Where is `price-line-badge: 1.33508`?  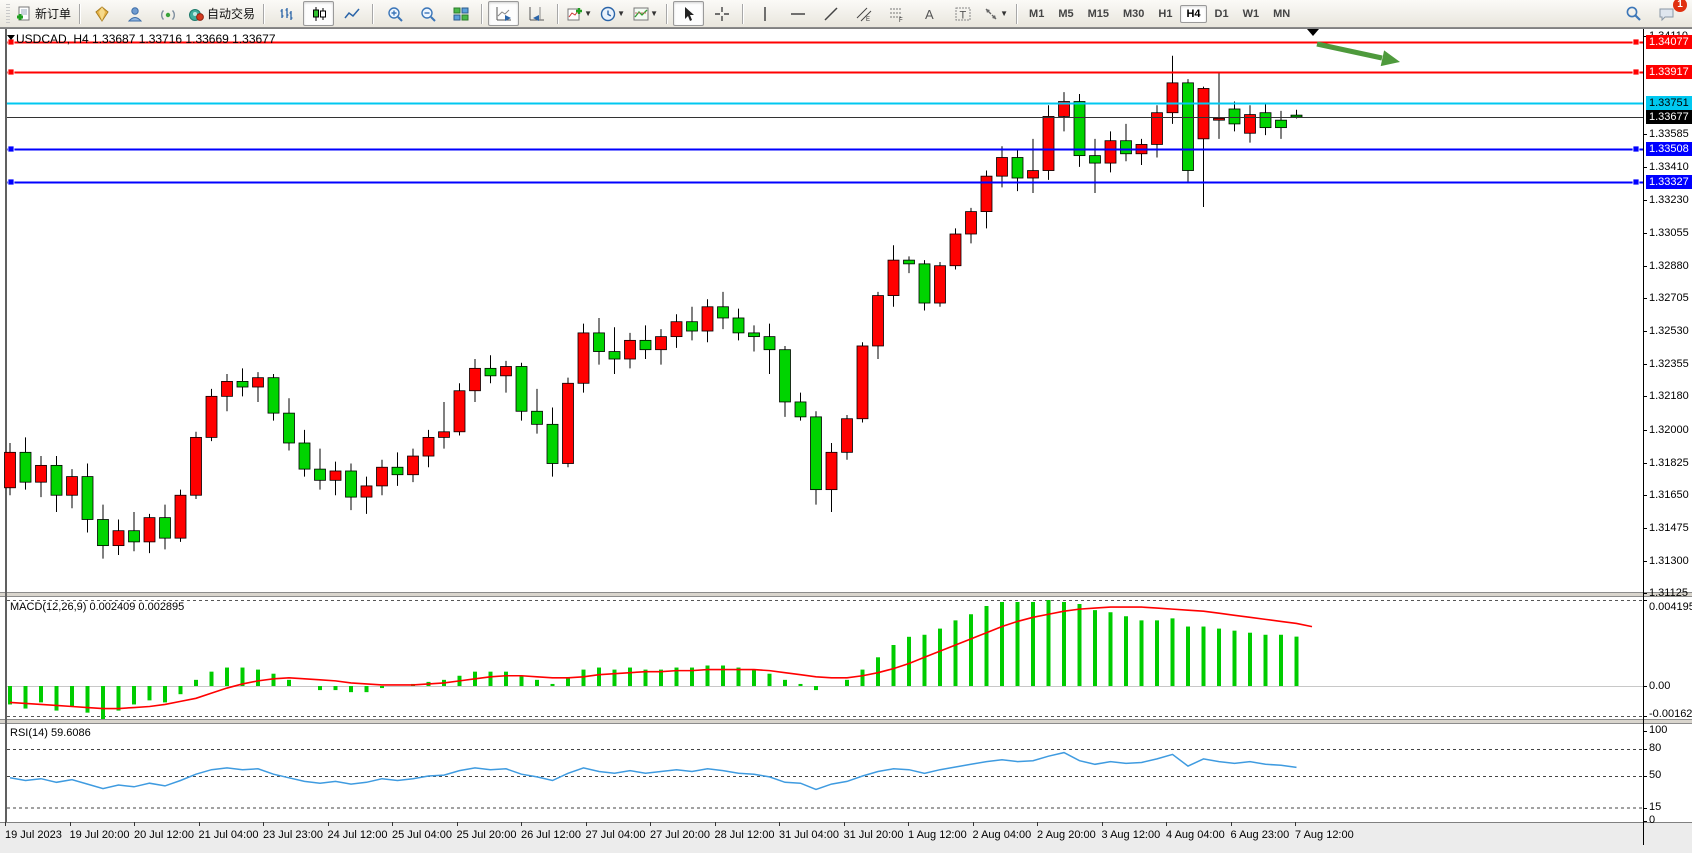
price-line-badge: 1.33508 is located at coordinates (1669, 148).